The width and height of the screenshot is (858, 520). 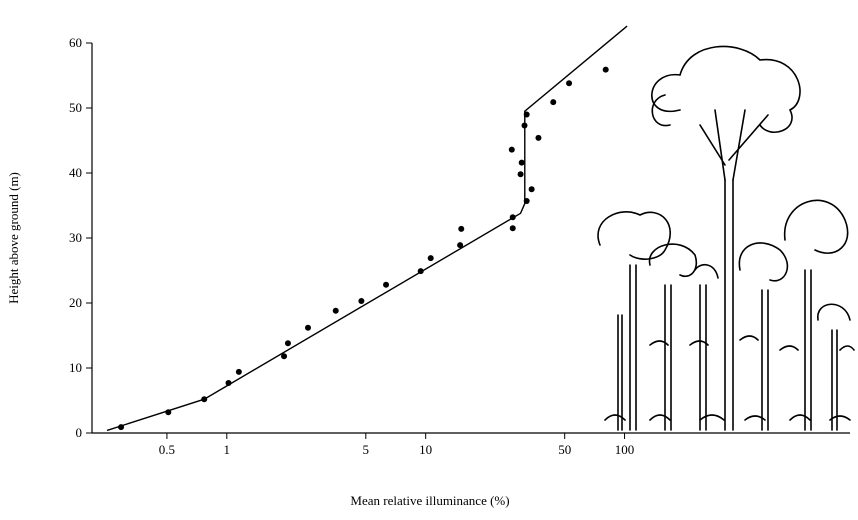 I want to click on y-tick-label: 60, so click(x=75, y=42).